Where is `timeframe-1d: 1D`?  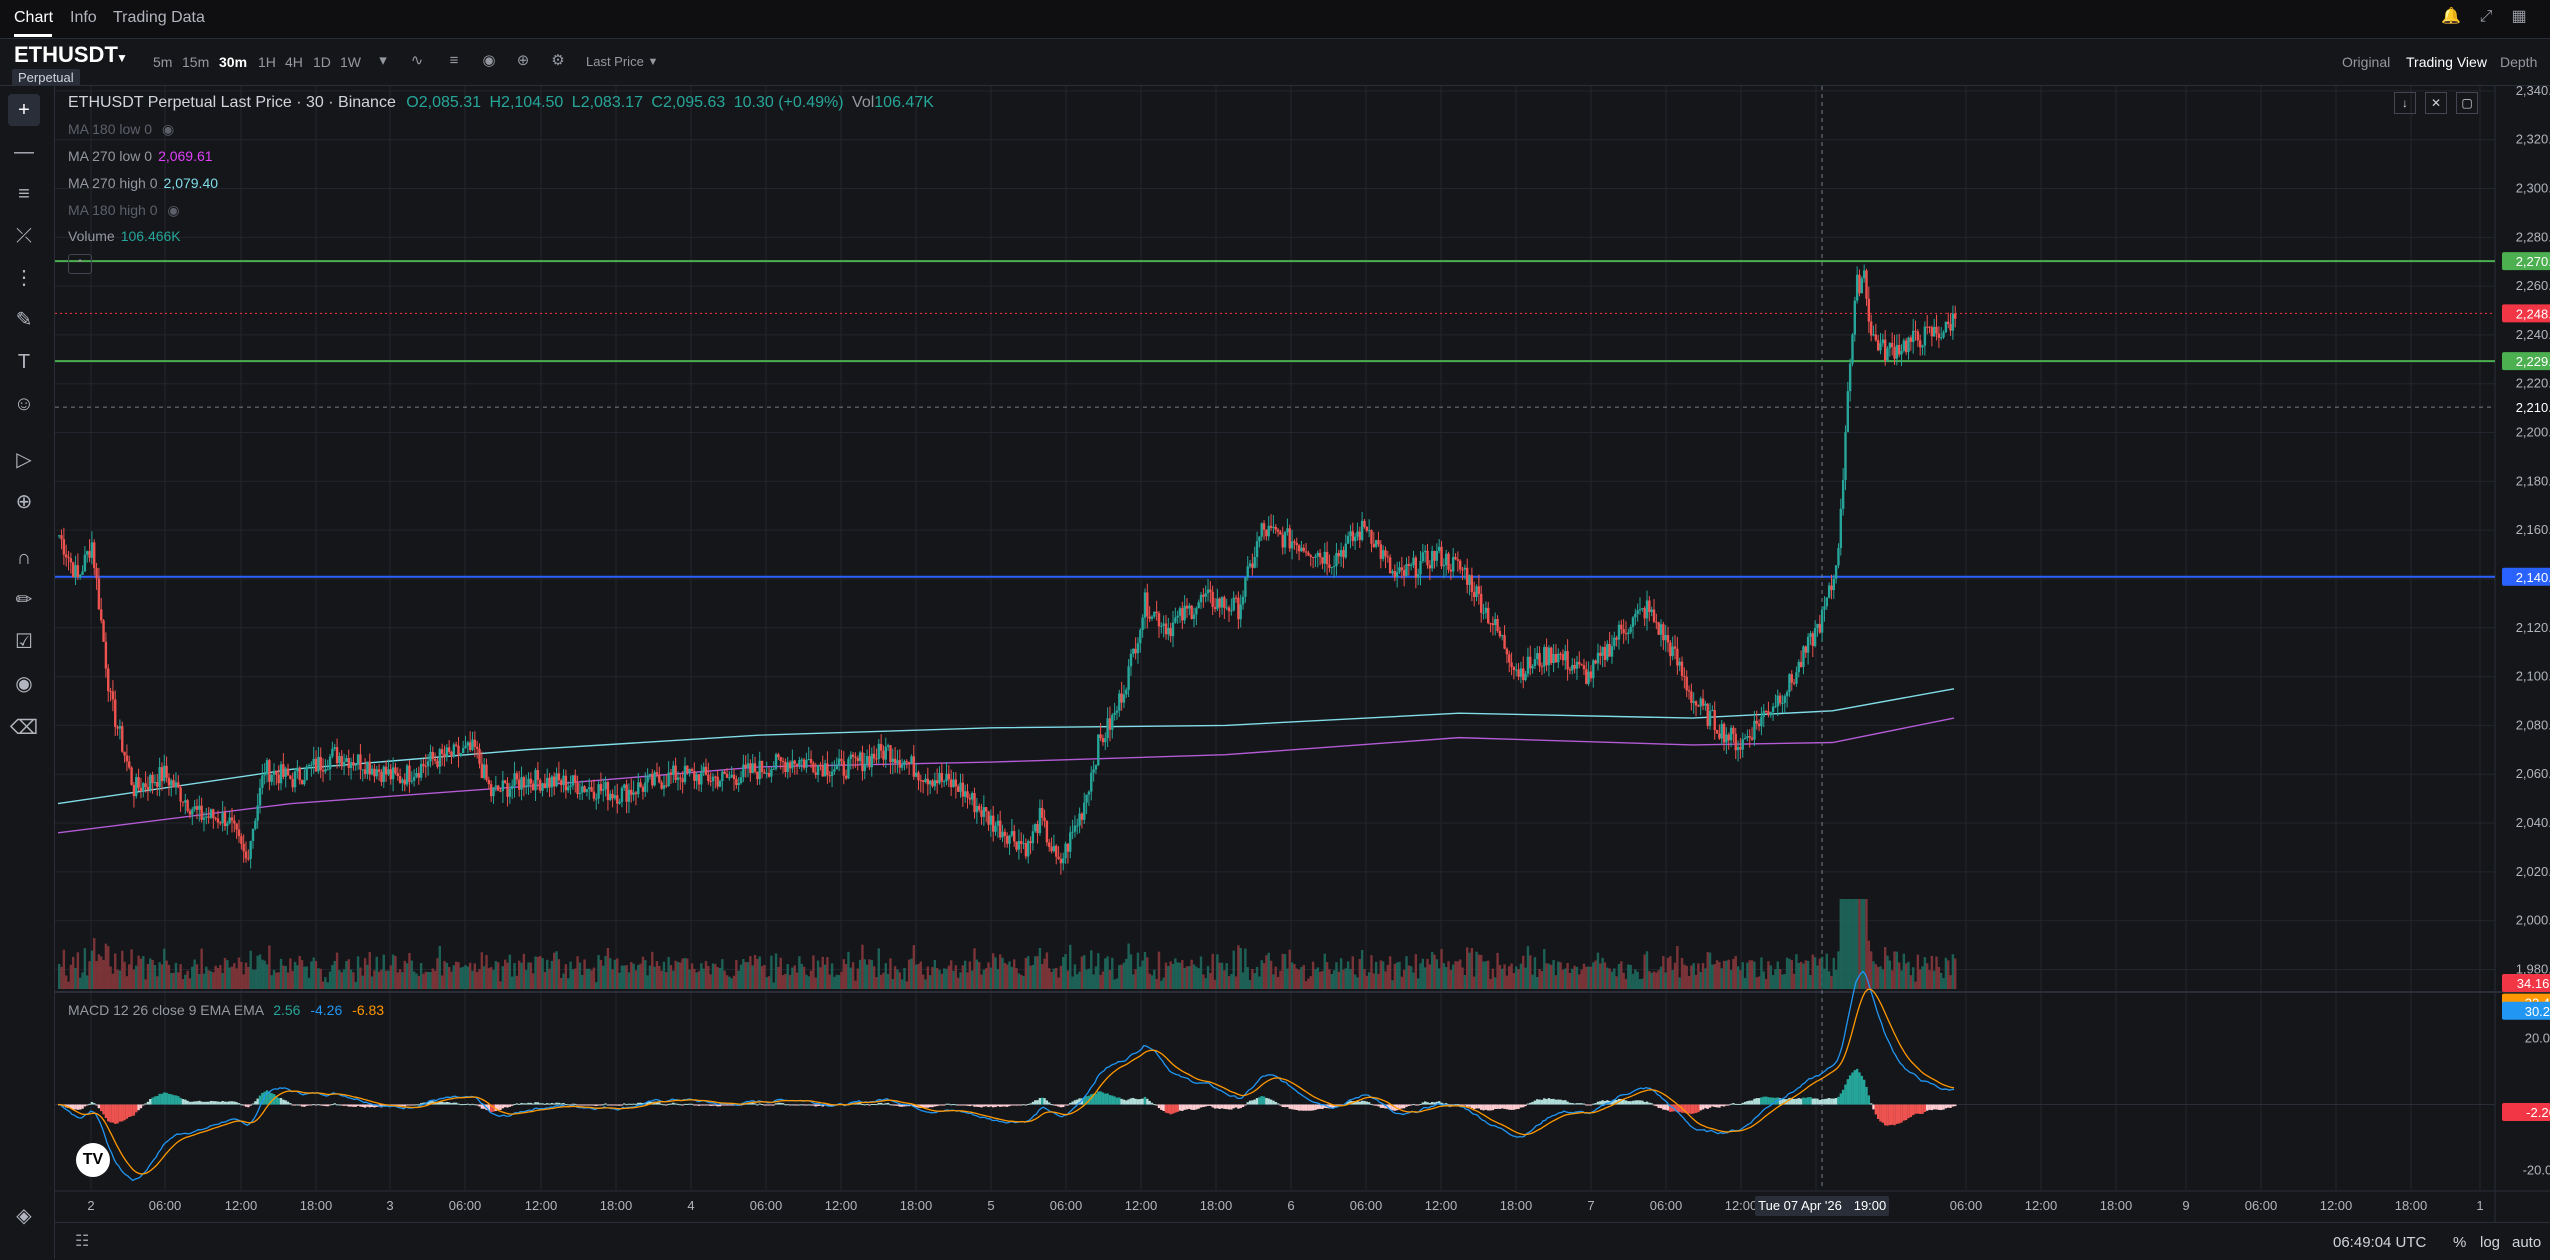
timeframe-1d: 1D is located at coordinates (322, 62).